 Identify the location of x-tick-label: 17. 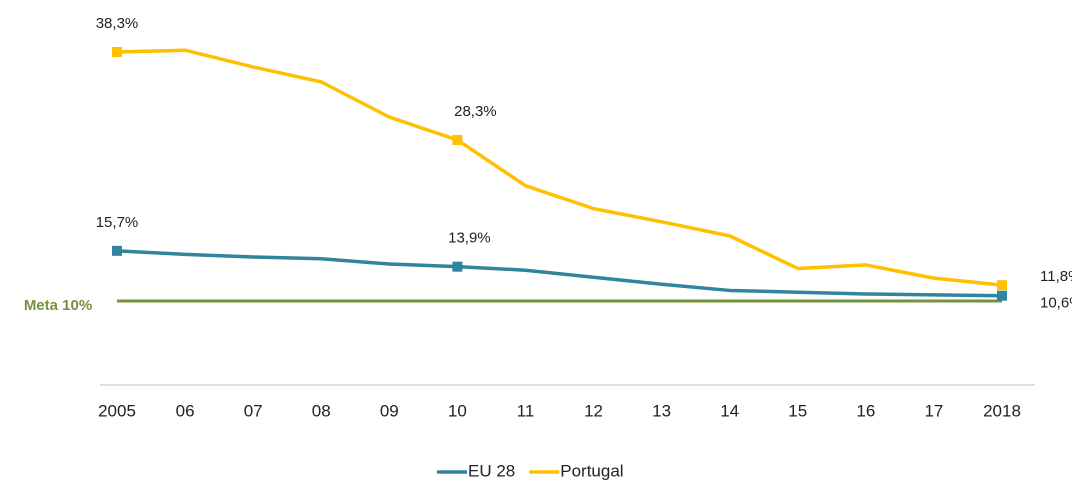
(933, 410).